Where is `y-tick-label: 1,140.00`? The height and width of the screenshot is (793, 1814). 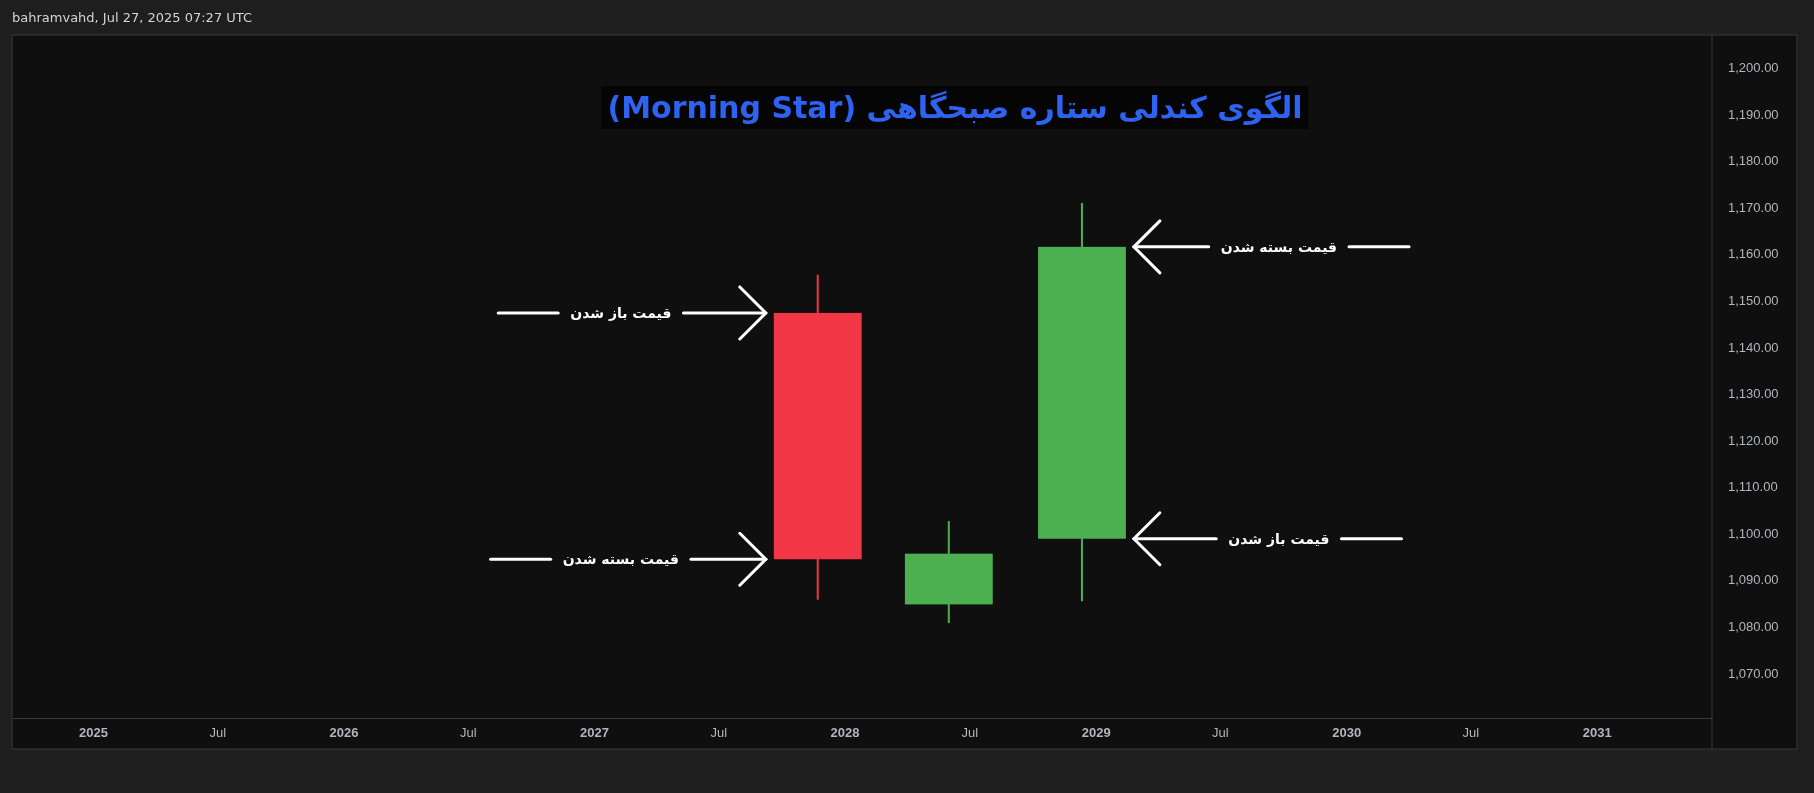
y-tick-label: 1,140.00 is located at coordinates (1753, 347).